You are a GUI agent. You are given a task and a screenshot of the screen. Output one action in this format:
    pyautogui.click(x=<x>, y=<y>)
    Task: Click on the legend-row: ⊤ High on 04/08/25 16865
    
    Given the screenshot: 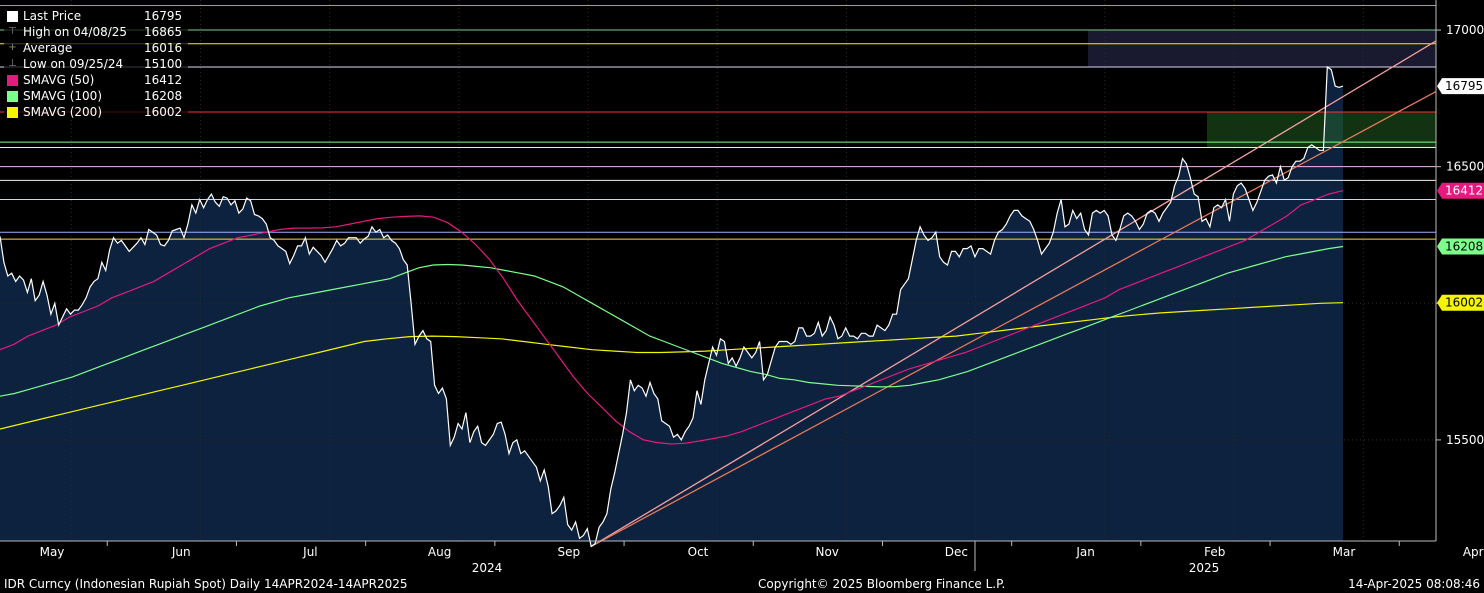 What is the action you would take?
    pyautogui.click(x=96, y=32)
    